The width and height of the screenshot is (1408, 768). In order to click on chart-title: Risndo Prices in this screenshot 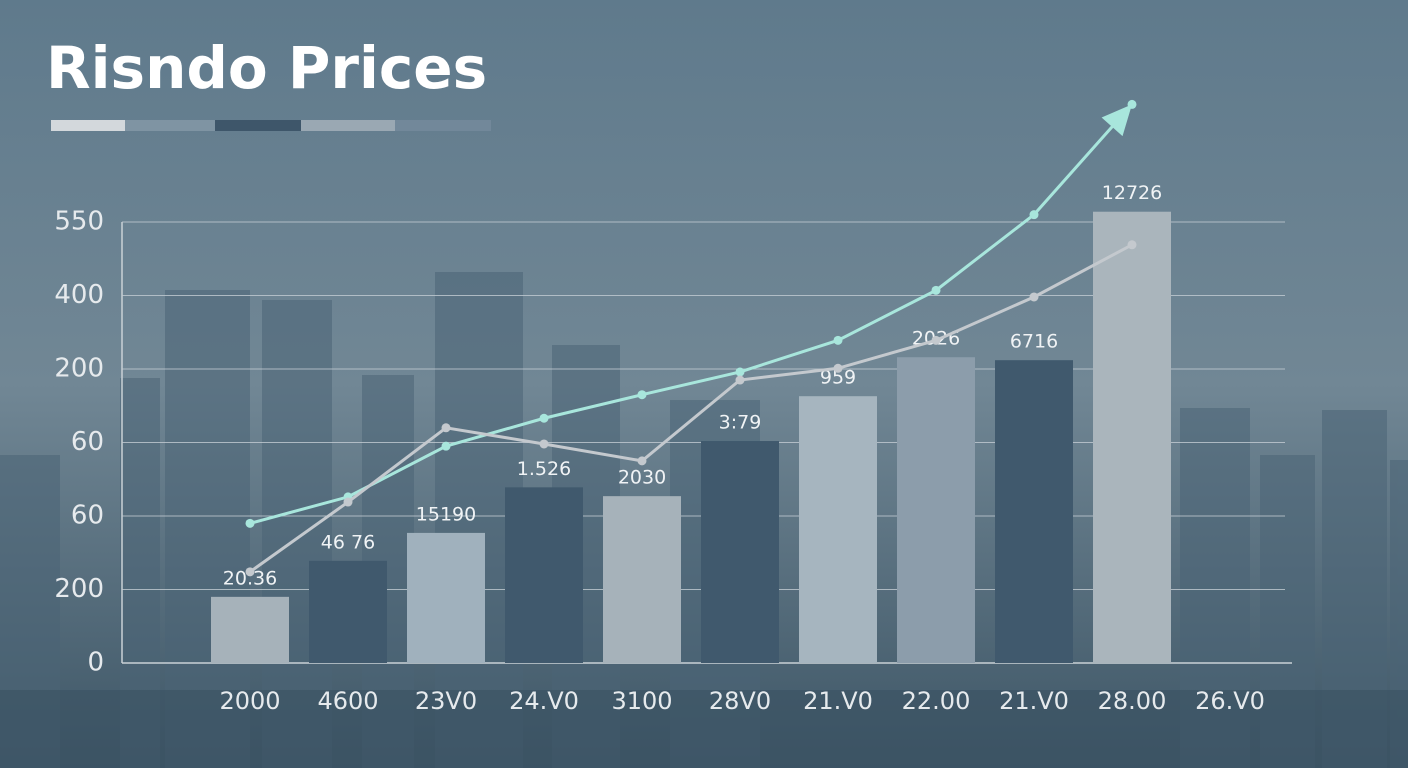, I will do `click(266, 68)`.